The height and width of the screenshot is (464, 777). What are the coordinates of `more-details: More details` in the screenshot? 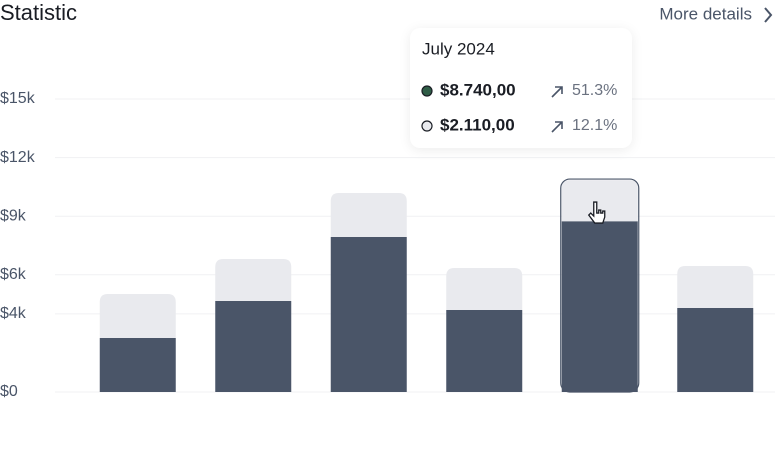 It's located at (705, 13).